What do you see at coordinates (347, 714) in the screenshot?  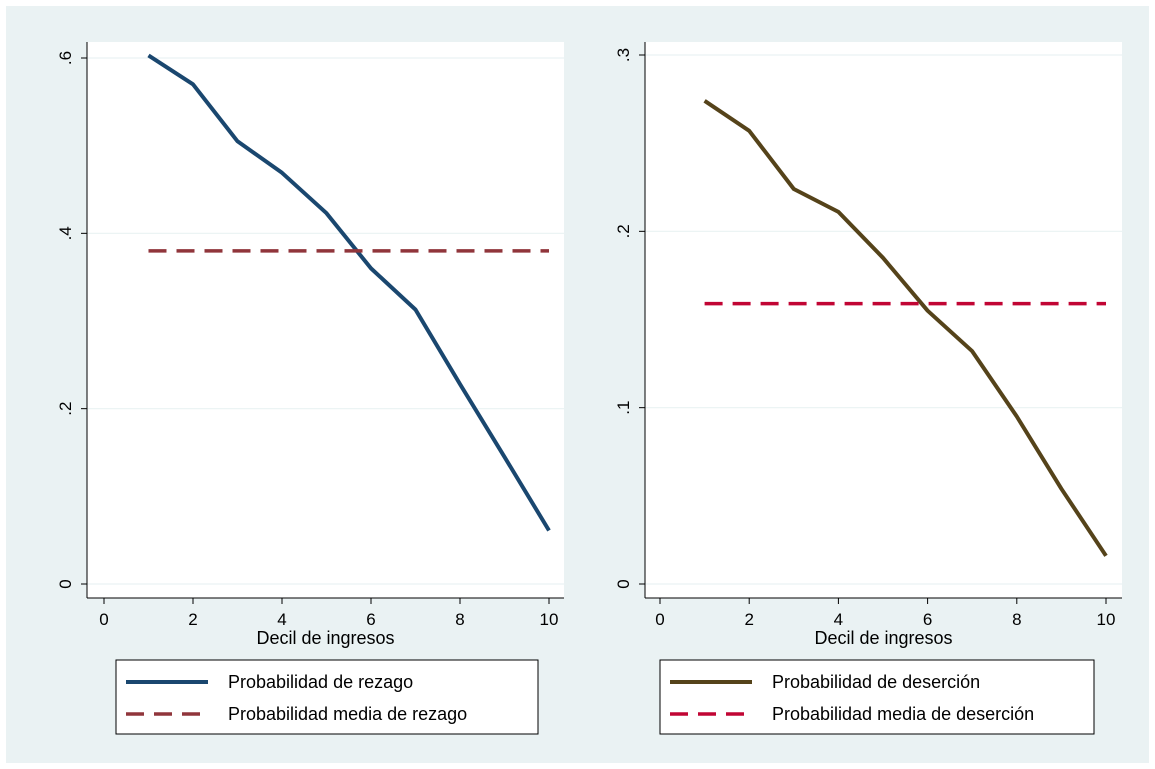 I see `legend-label-2: Probabilidad media de rezago` at bounding box center [347, 714].